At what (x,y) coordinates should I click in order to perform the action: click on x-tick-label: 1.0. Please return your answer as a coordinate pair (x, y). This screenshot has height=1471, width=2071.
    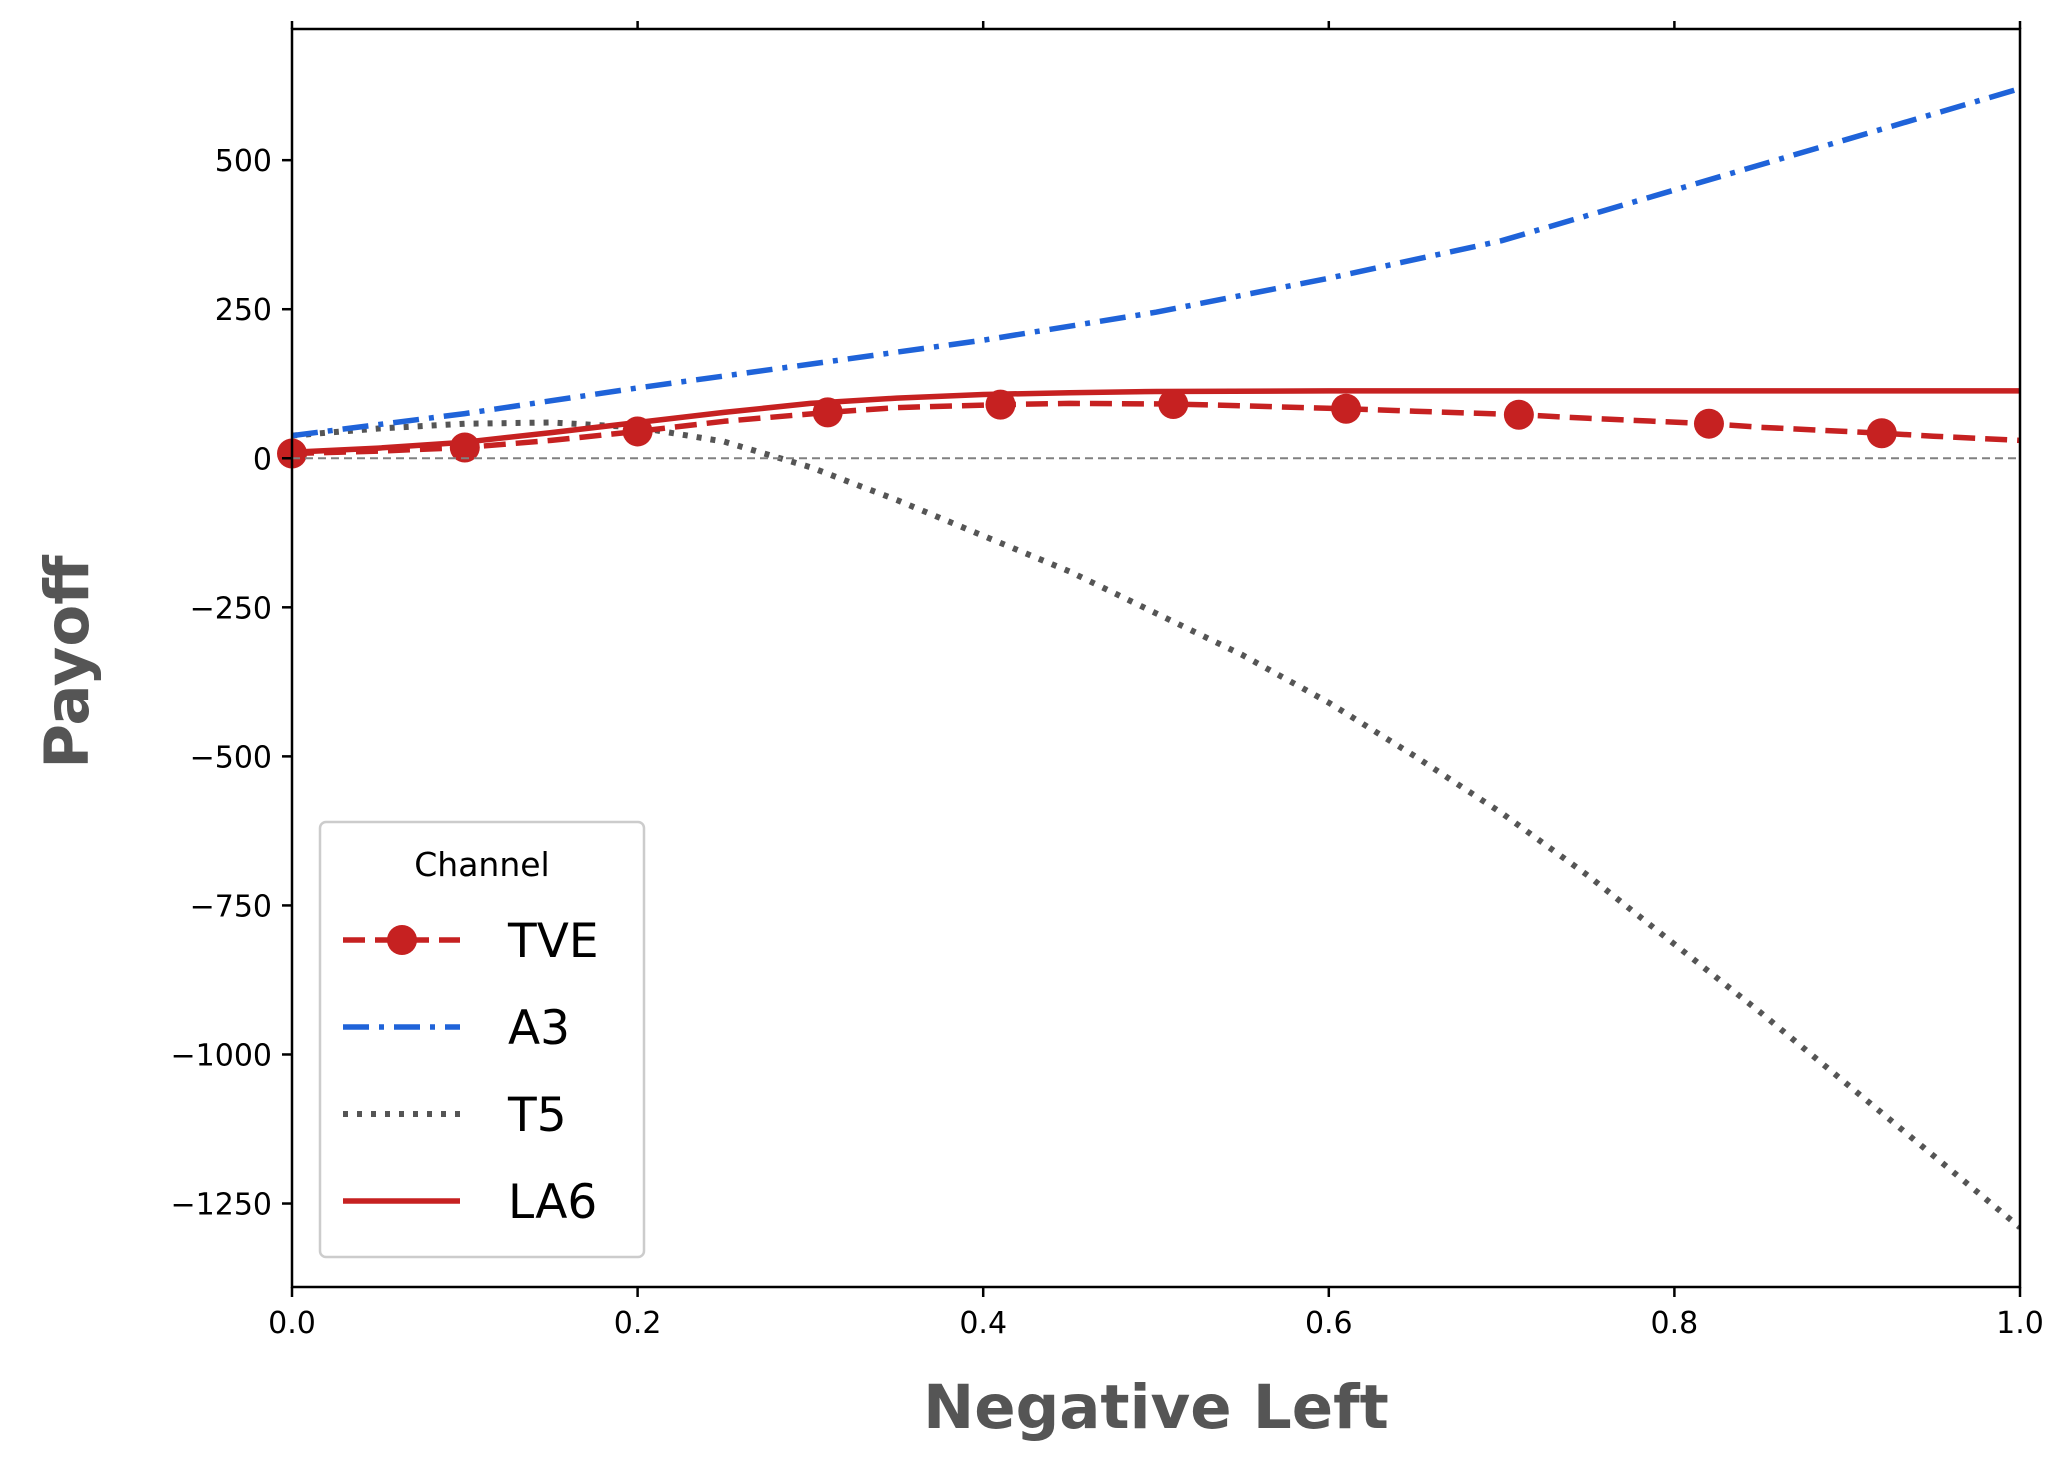
    Looking at the image, I should click on (2020, 1323).